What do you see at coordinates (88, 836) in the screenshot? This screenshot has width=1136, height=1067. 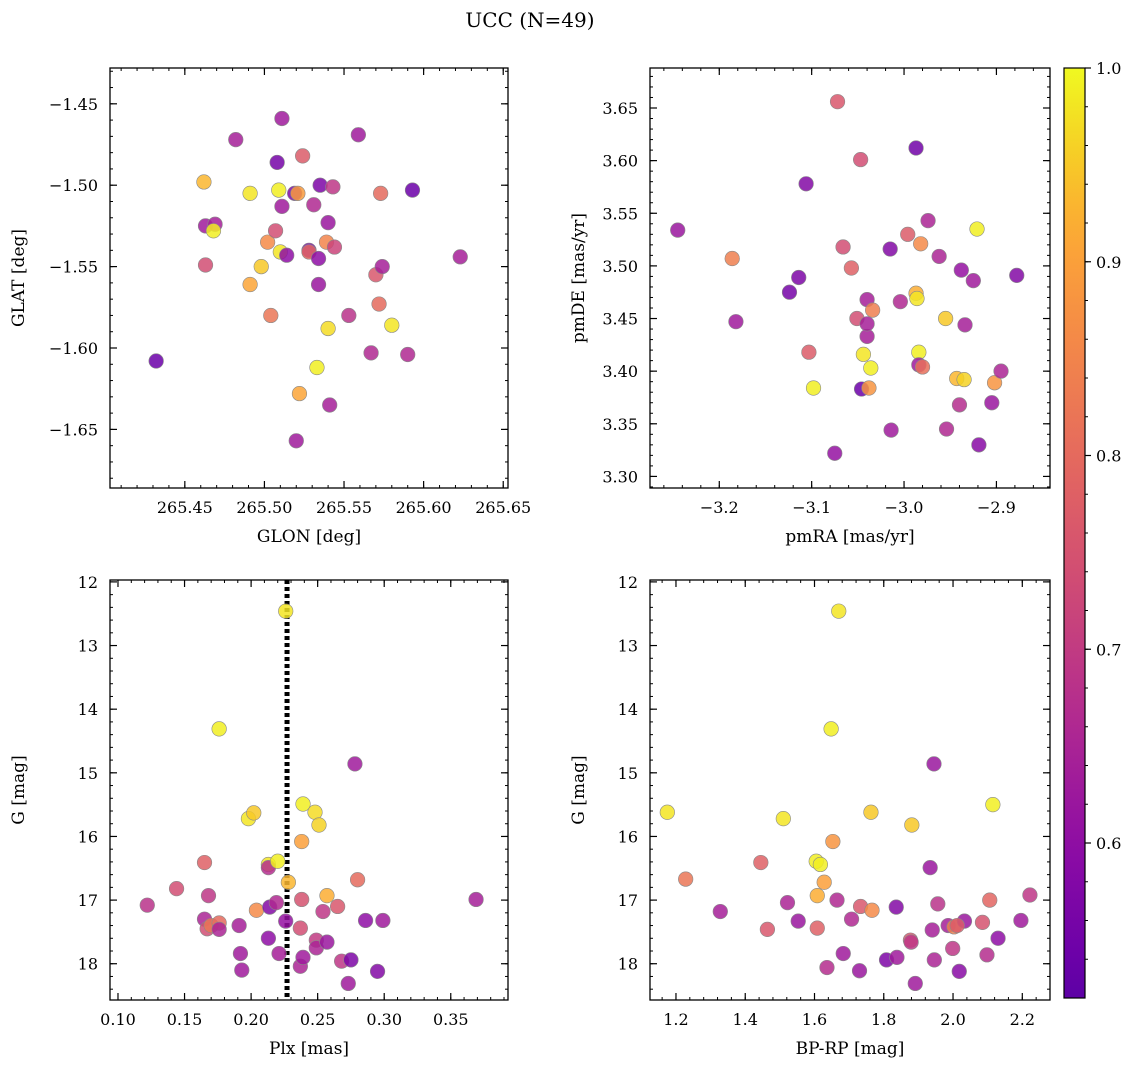 I see `y-tick-label: 16` at bounding box center [88, 836].